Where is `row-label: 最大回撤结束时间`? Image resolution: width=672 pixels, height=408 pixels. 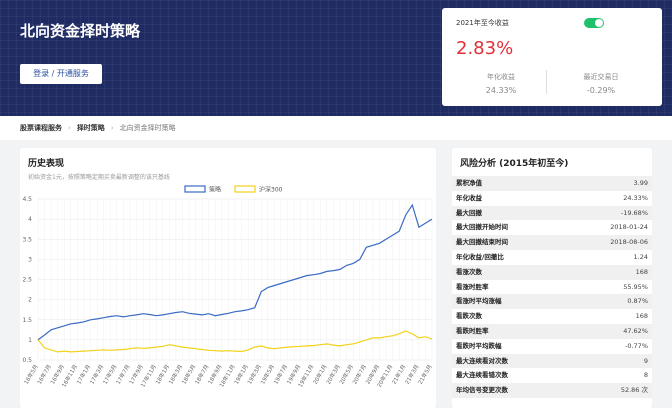 row-label: 最大回撤结束时间 is located at coordinates (482, 242).